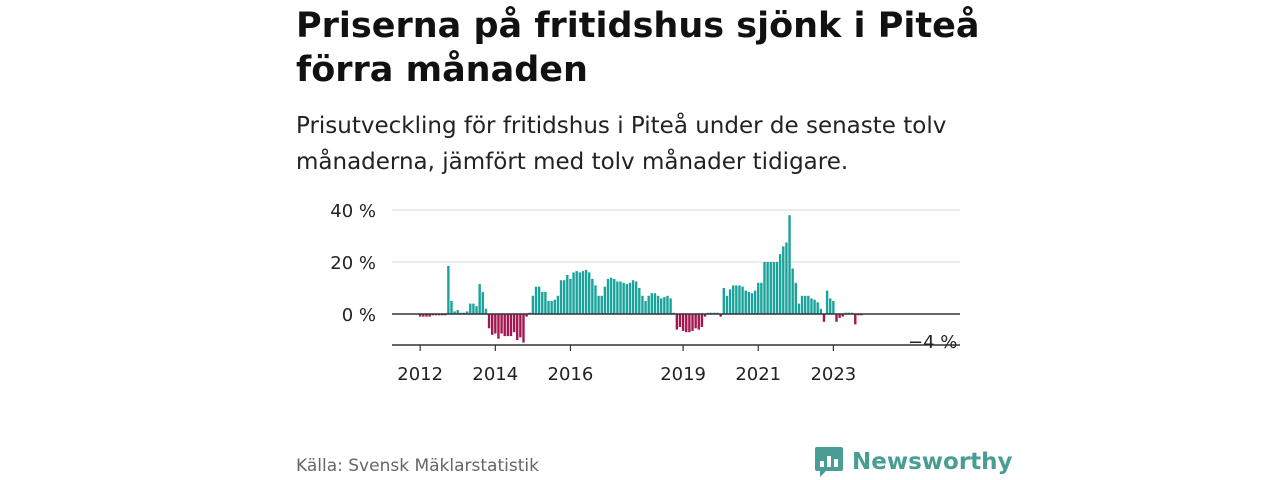  I want to click on source-note: Källa: Svensk Mäklarstatistik, so click(417, 466).